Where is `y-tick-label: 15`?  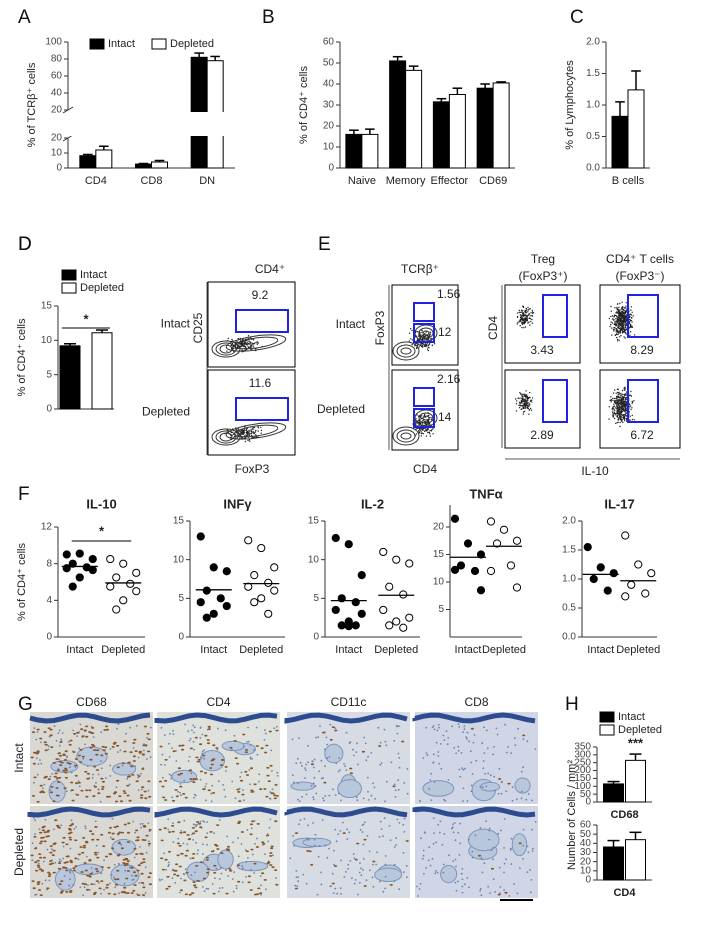
y-tick-label: 15 is located at coordinates (314, 521).